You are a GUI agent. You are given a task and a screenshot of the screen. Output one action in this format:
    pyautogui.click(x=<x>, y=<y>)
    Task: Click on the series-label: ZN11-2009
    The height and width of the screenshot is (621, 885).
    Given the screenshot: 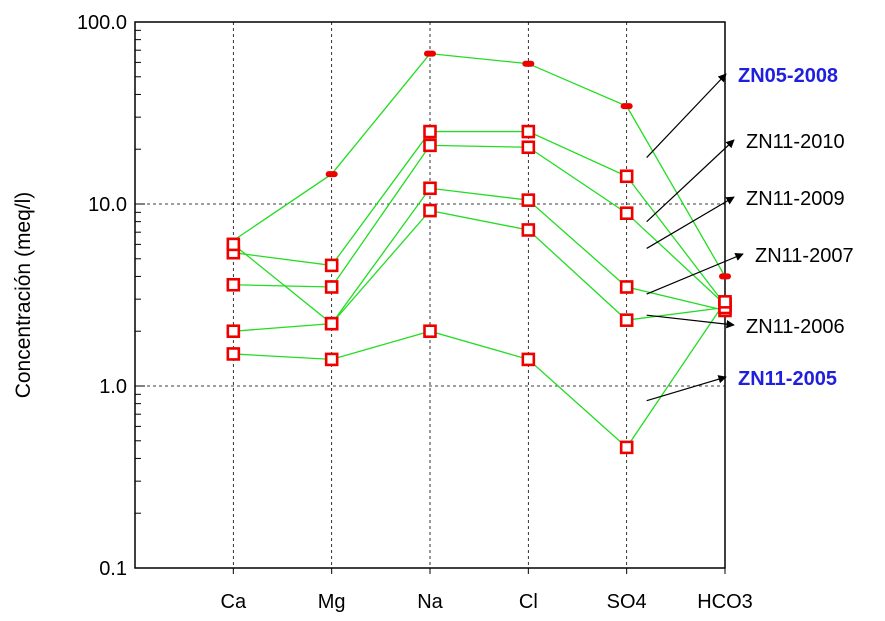 What is the action you would take?
    pyautogui.click(x=795, y=199)
    